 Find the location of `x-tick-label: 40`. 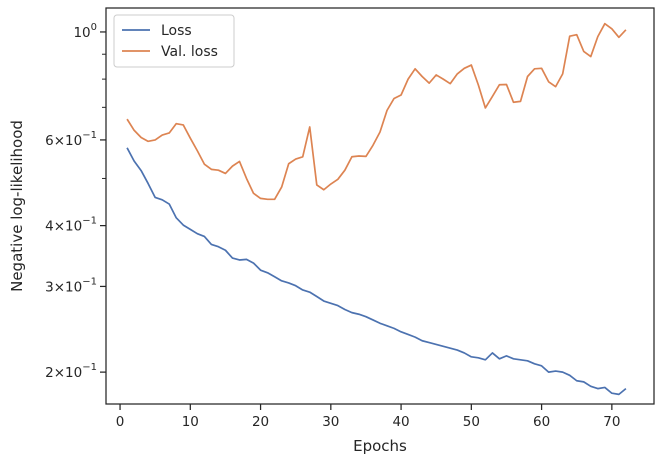

x-tick-label: 40 is located at coordinates (400, 422).